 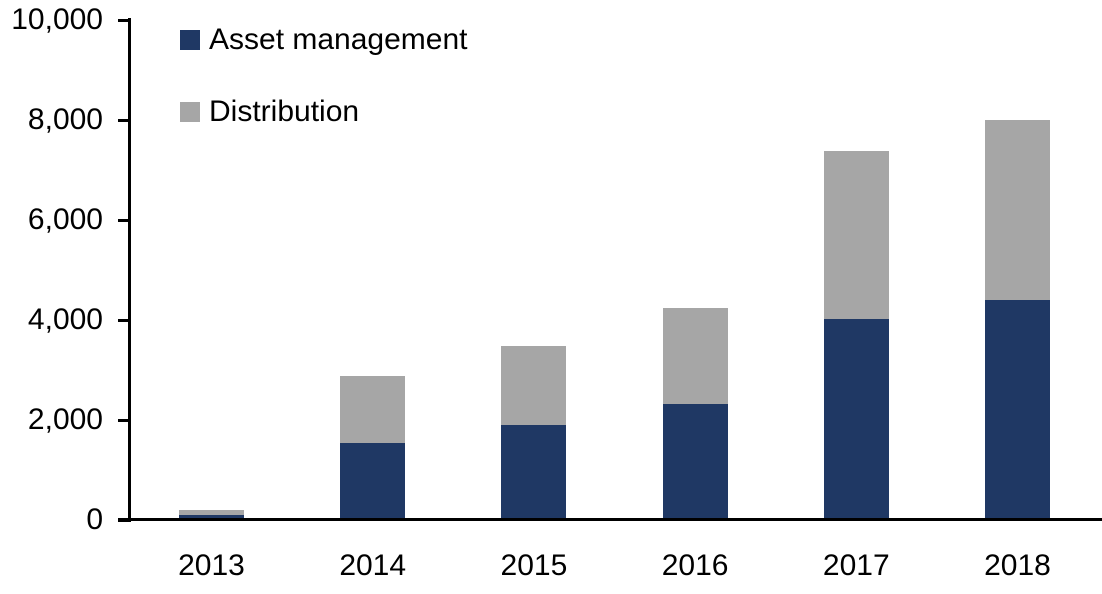 I want to click on bar-segment-2017-distribution, so click(x=856, y=235).